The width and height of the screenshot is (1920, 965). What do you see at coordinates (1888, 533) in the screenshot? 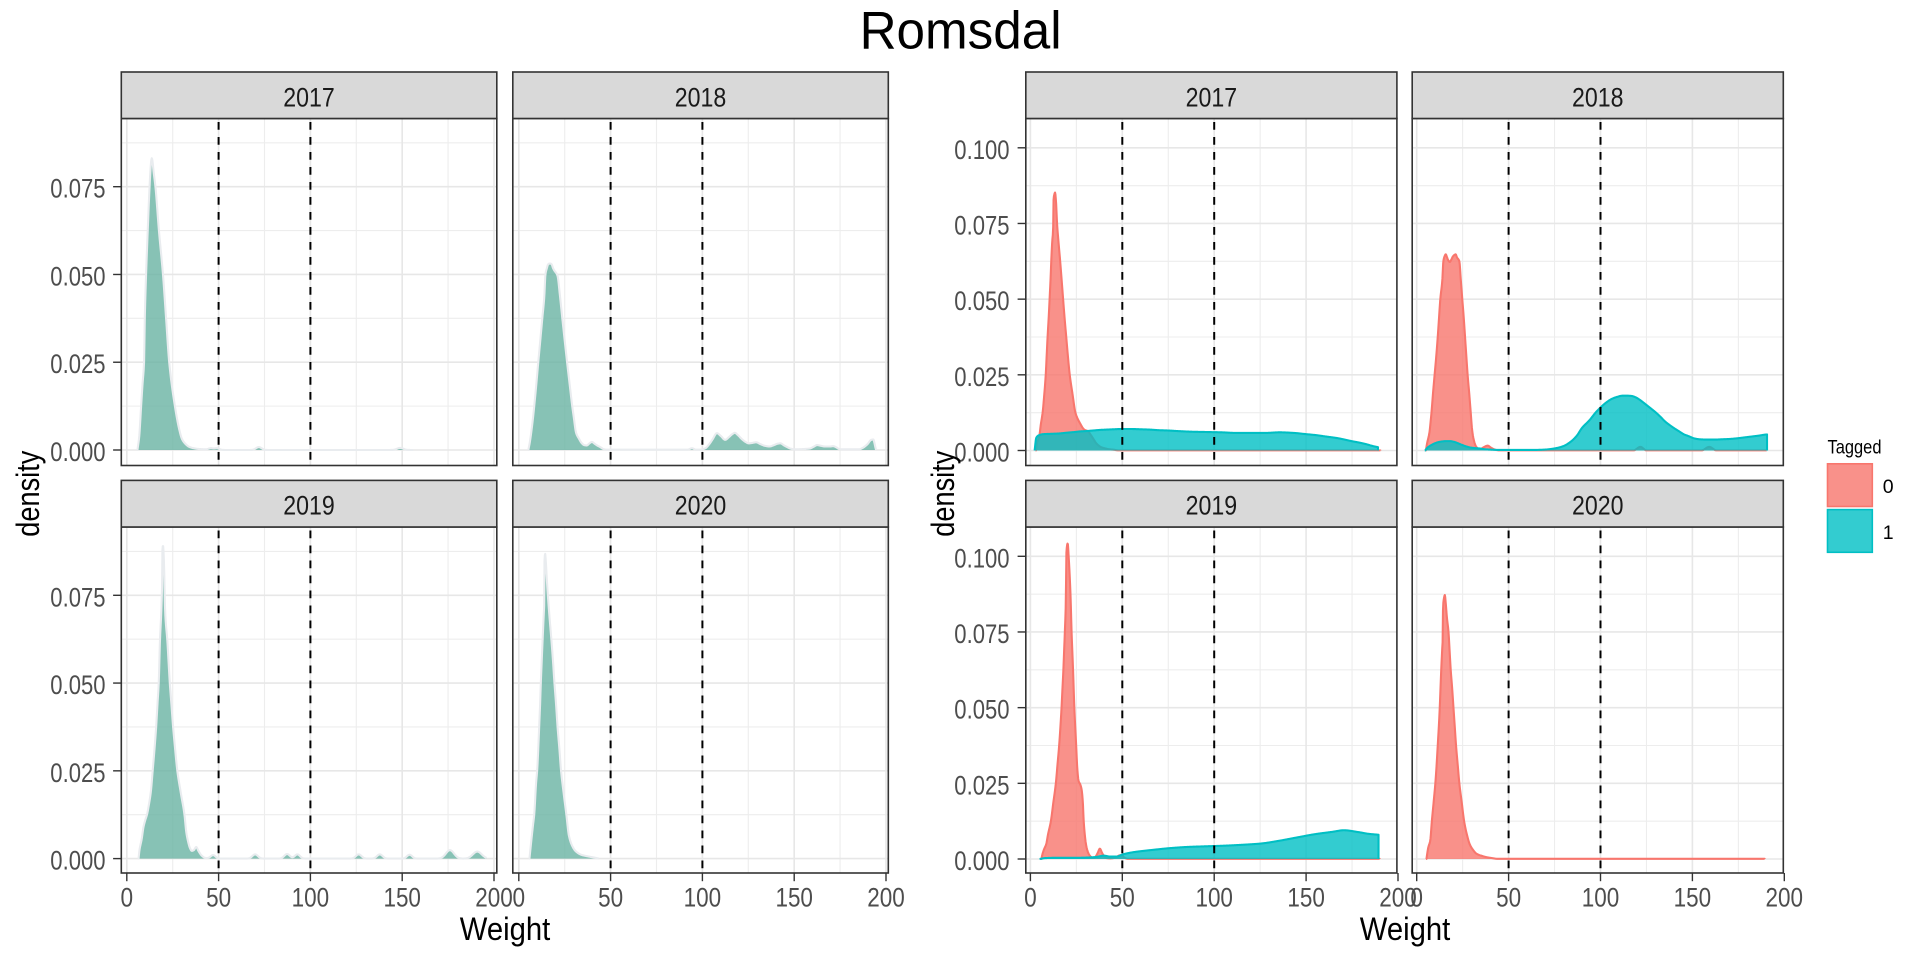
I see `svg-text: 1` at bounding box center [1888, 533].